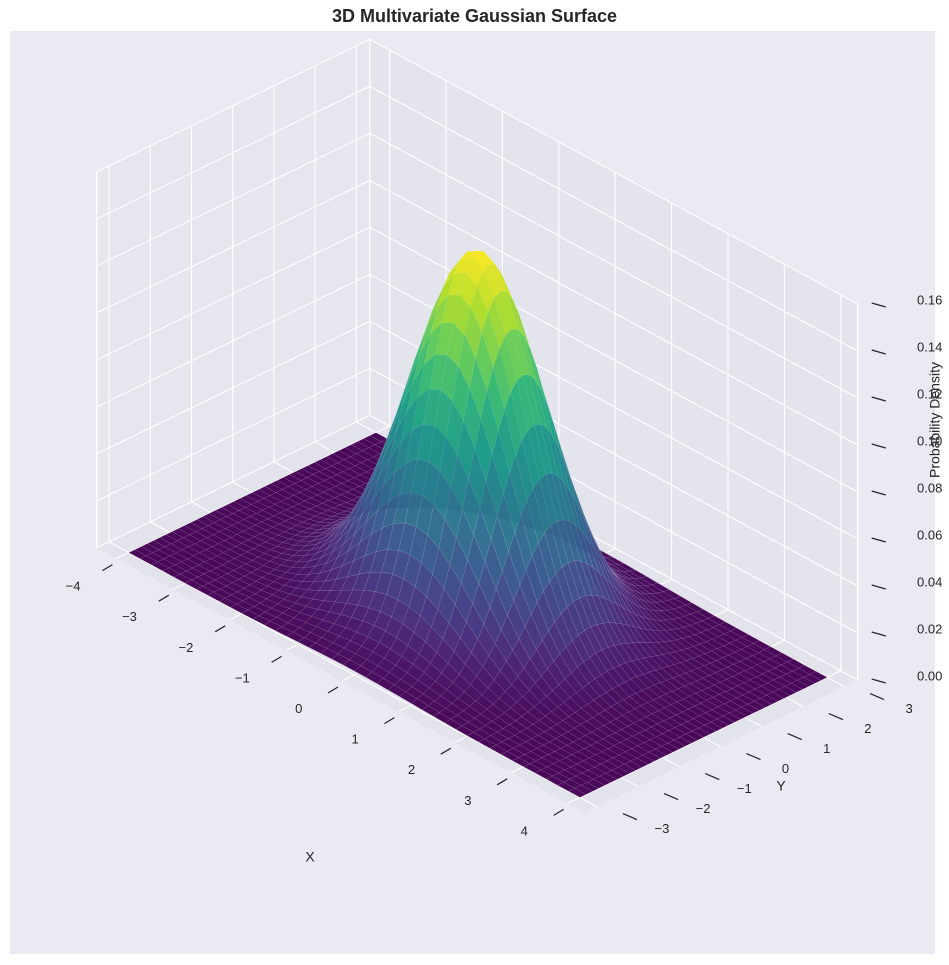  What do you see at coordinates (577, 793) in the screenshot?
I see `surface-patch` at bounding box center [577, 793].